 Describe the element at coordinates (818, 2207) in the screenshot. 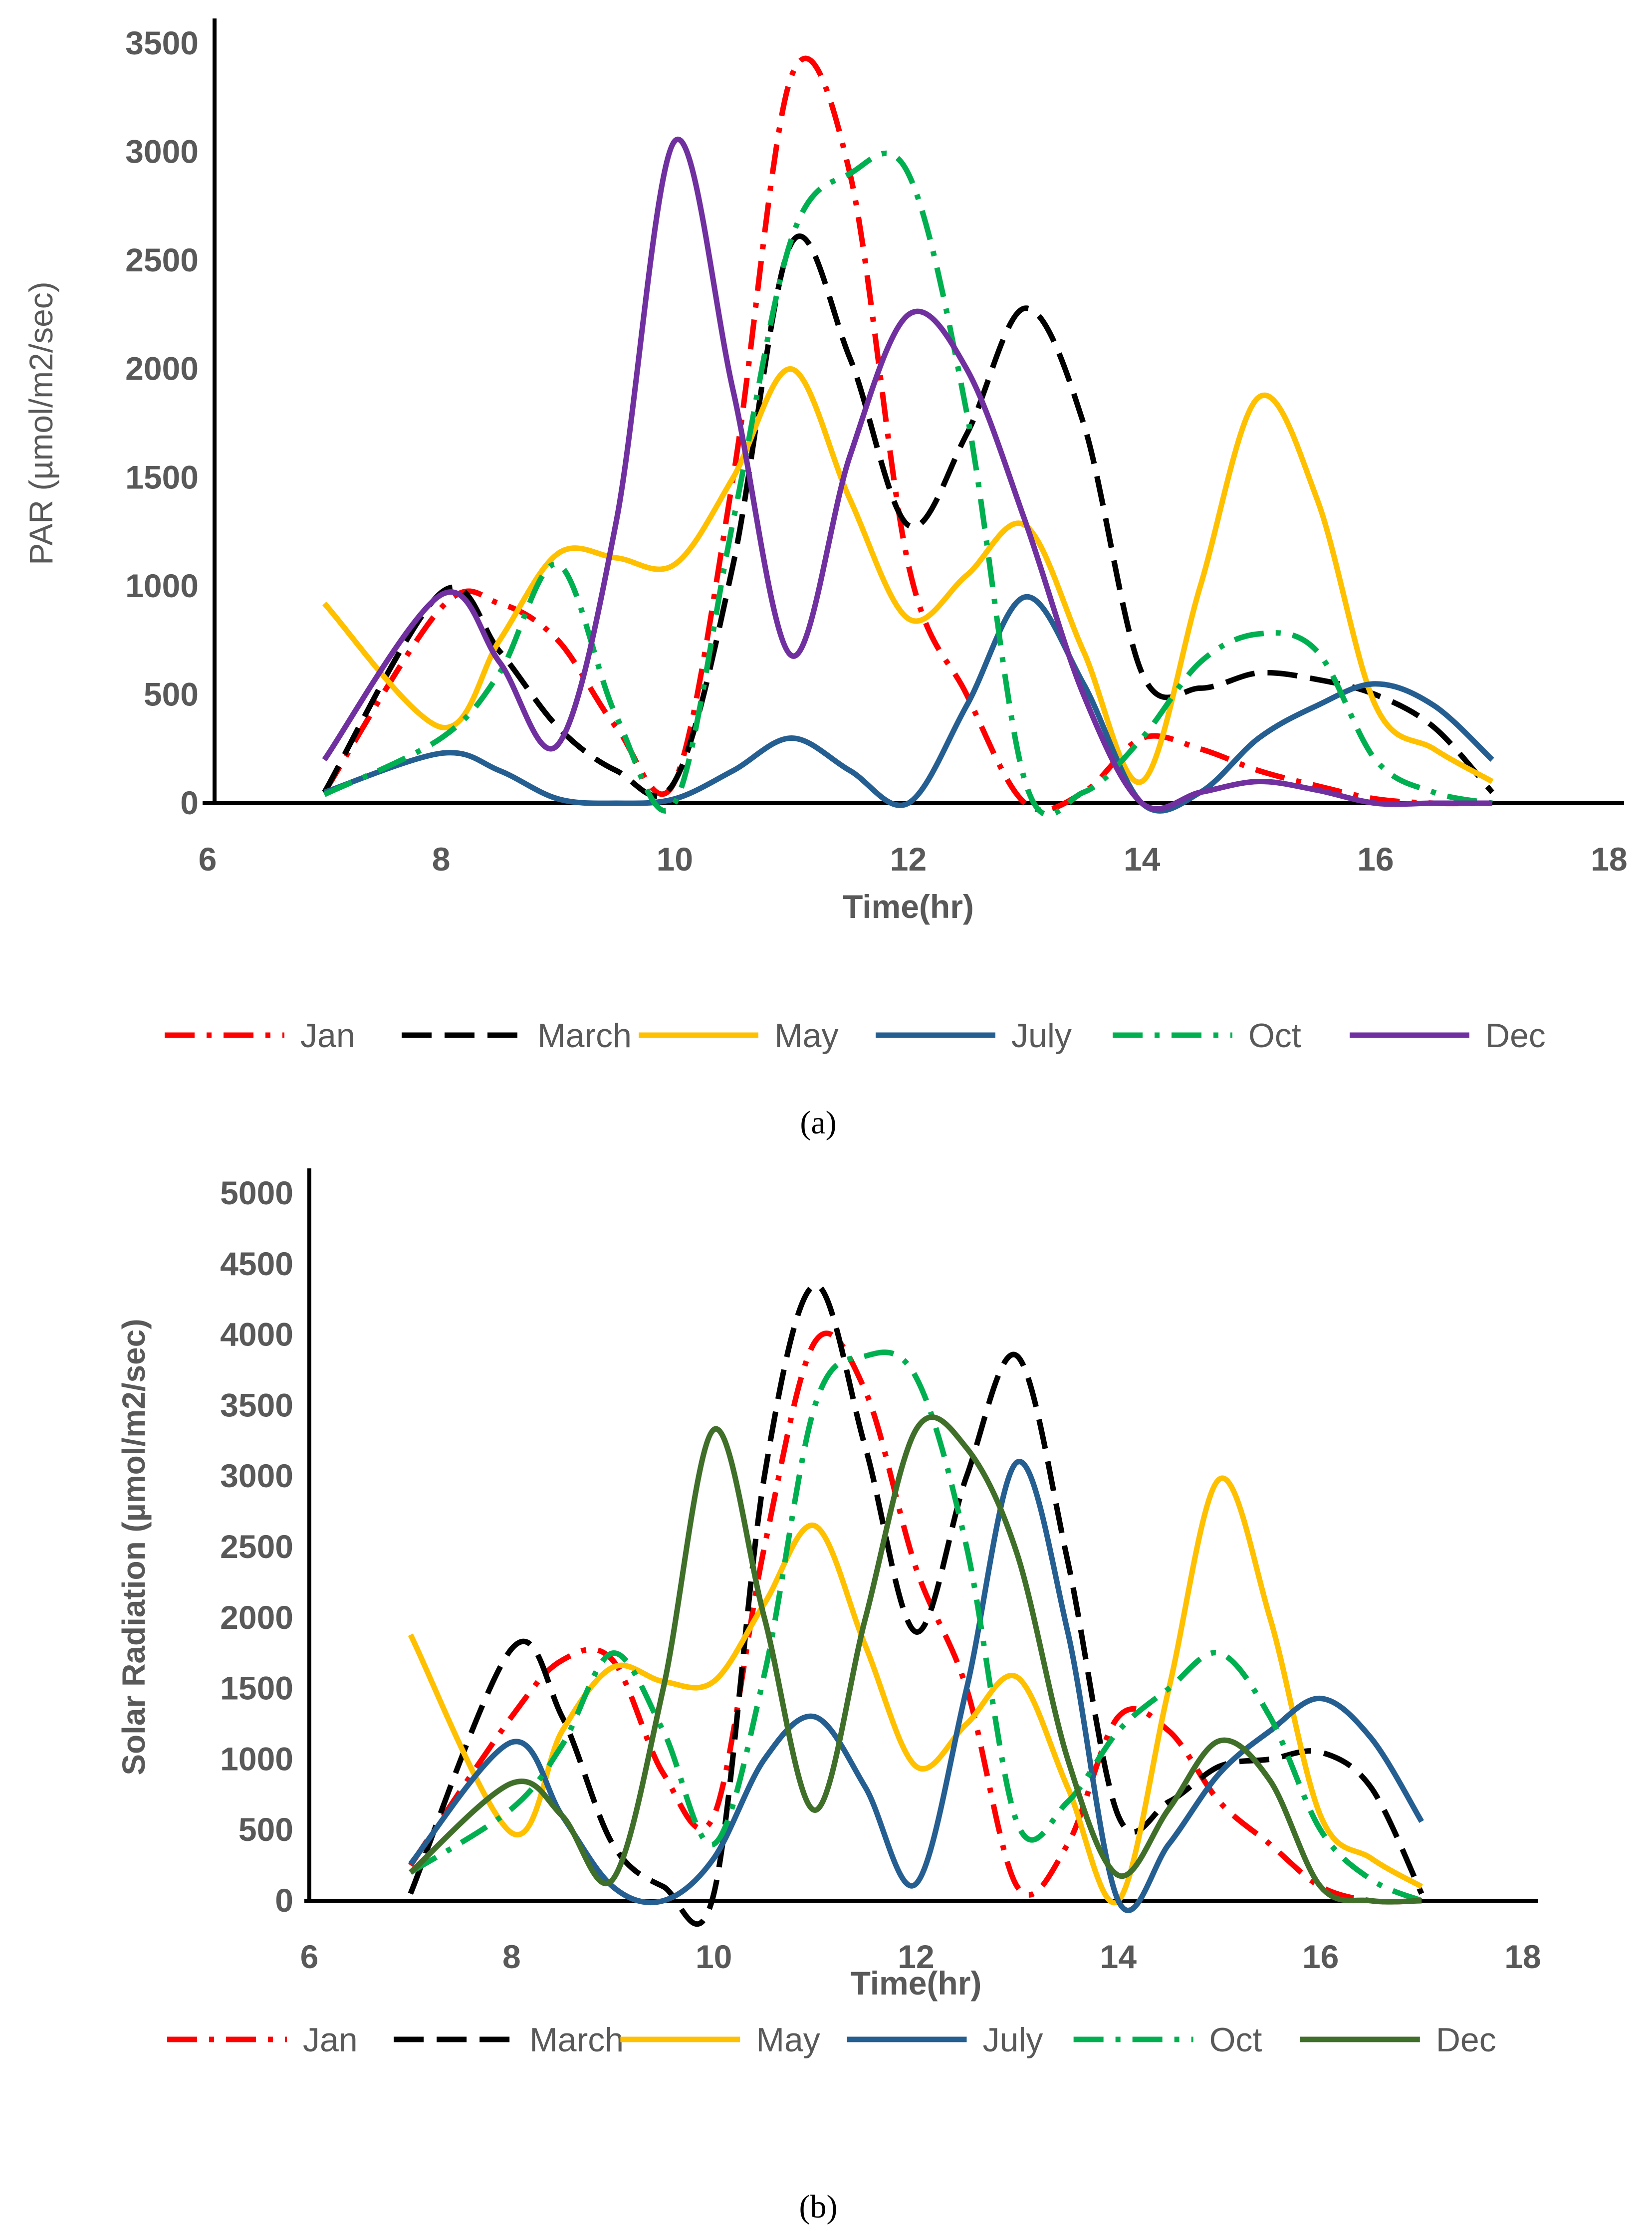

I see `figure-caption: (b)` at that location.